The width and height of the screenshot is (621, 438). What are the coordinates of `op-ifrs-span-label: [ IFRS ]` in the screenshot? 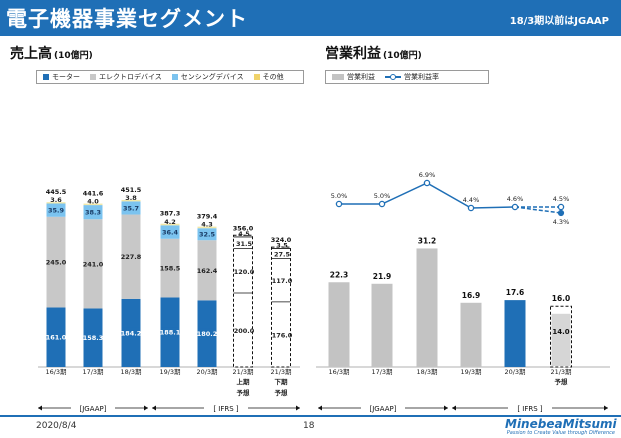 It's located at (530, 409).